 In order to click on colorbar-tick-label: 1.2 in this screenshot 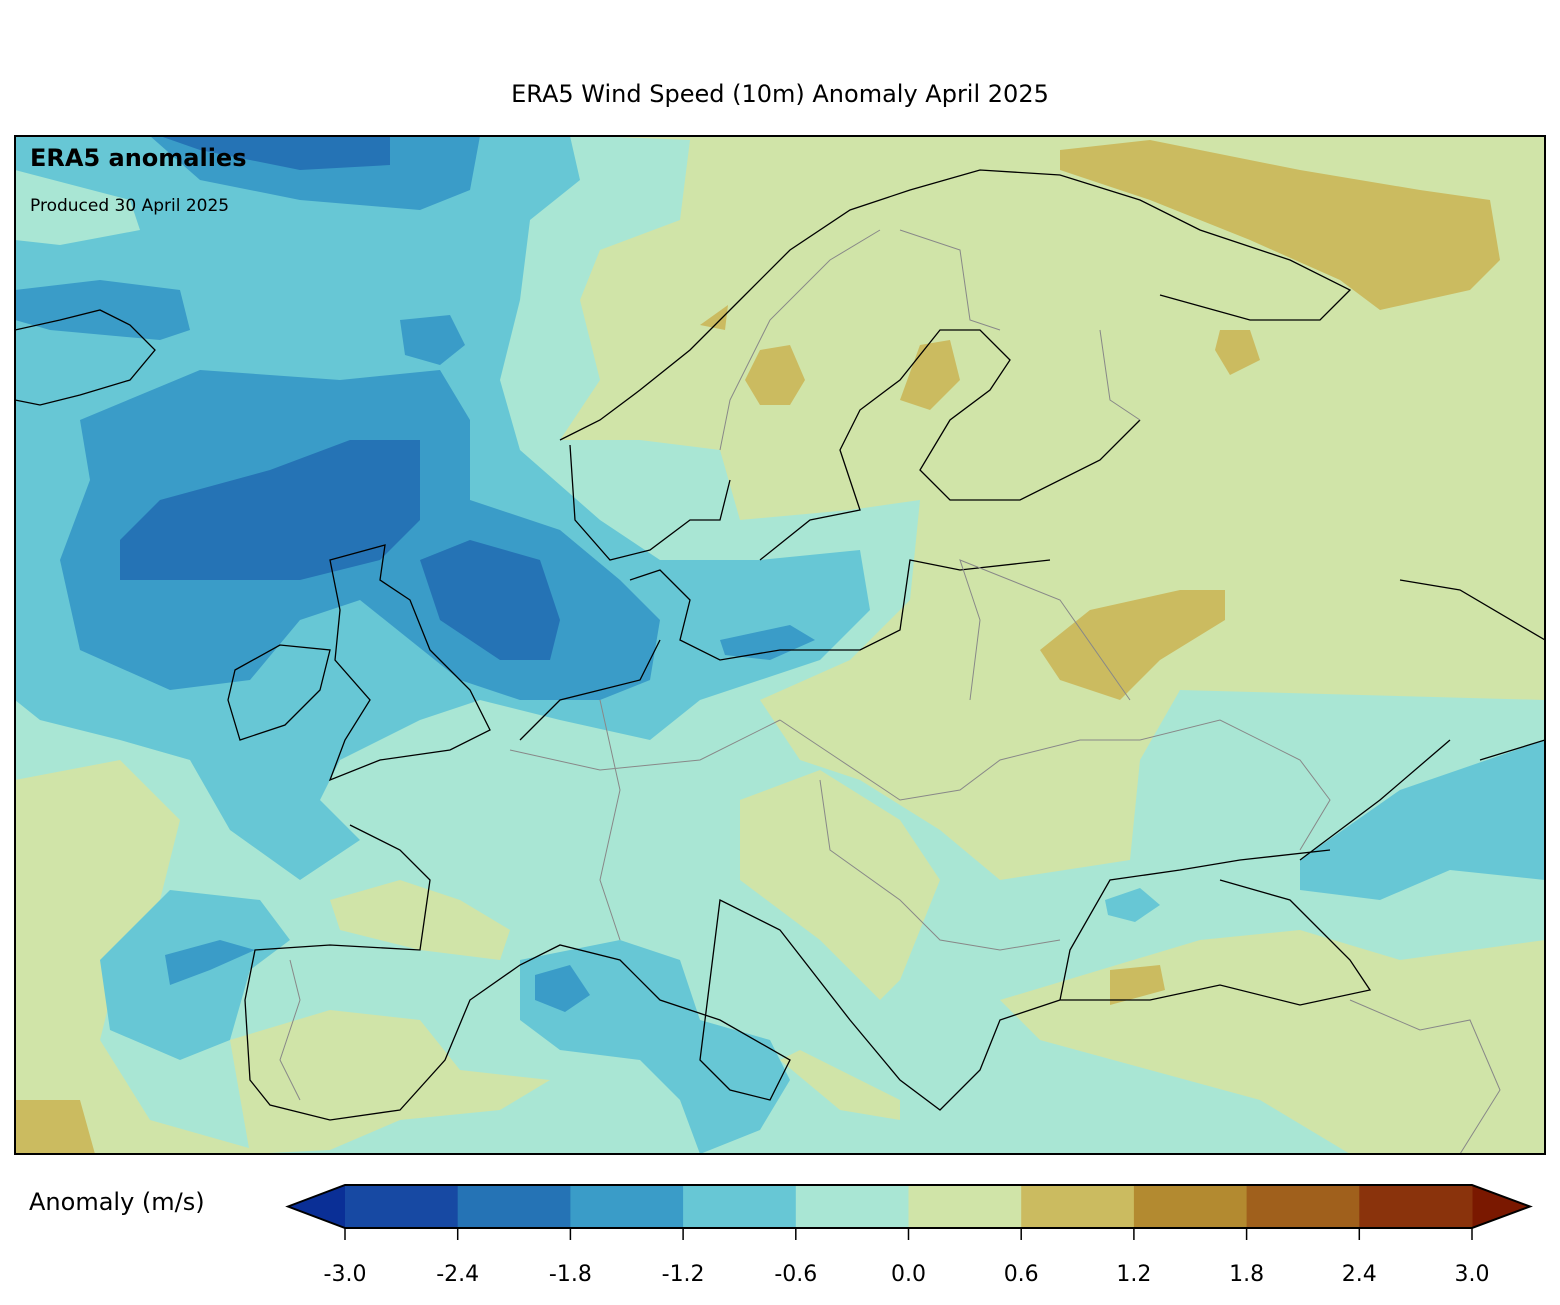, I will do `click(1133, 1274)`.